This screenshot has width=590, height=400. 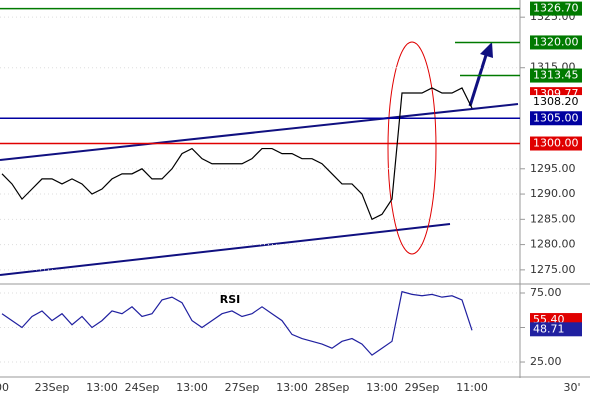 I want to click on highlight-ellipse, so click(x=412, y=148).